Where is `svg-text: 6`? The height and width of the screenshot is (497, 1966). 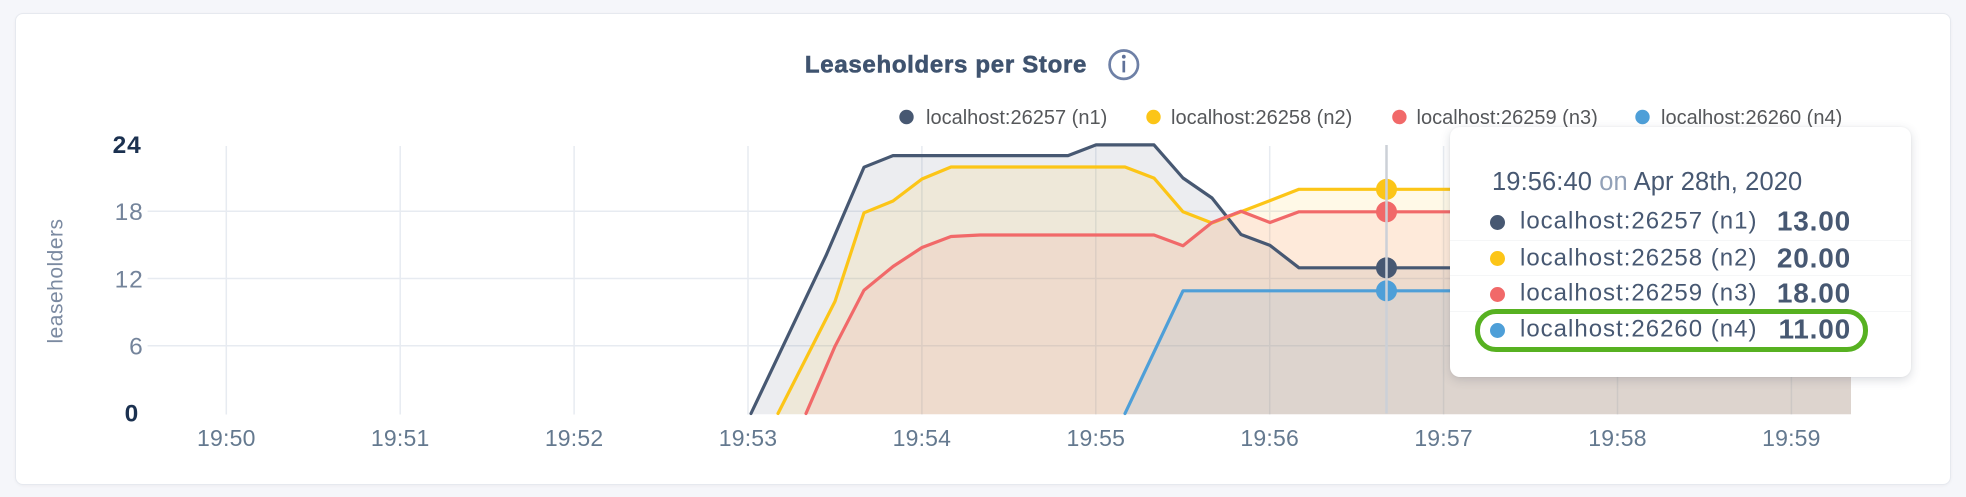 svg-text: 6 is located at coordinates (136, 347).